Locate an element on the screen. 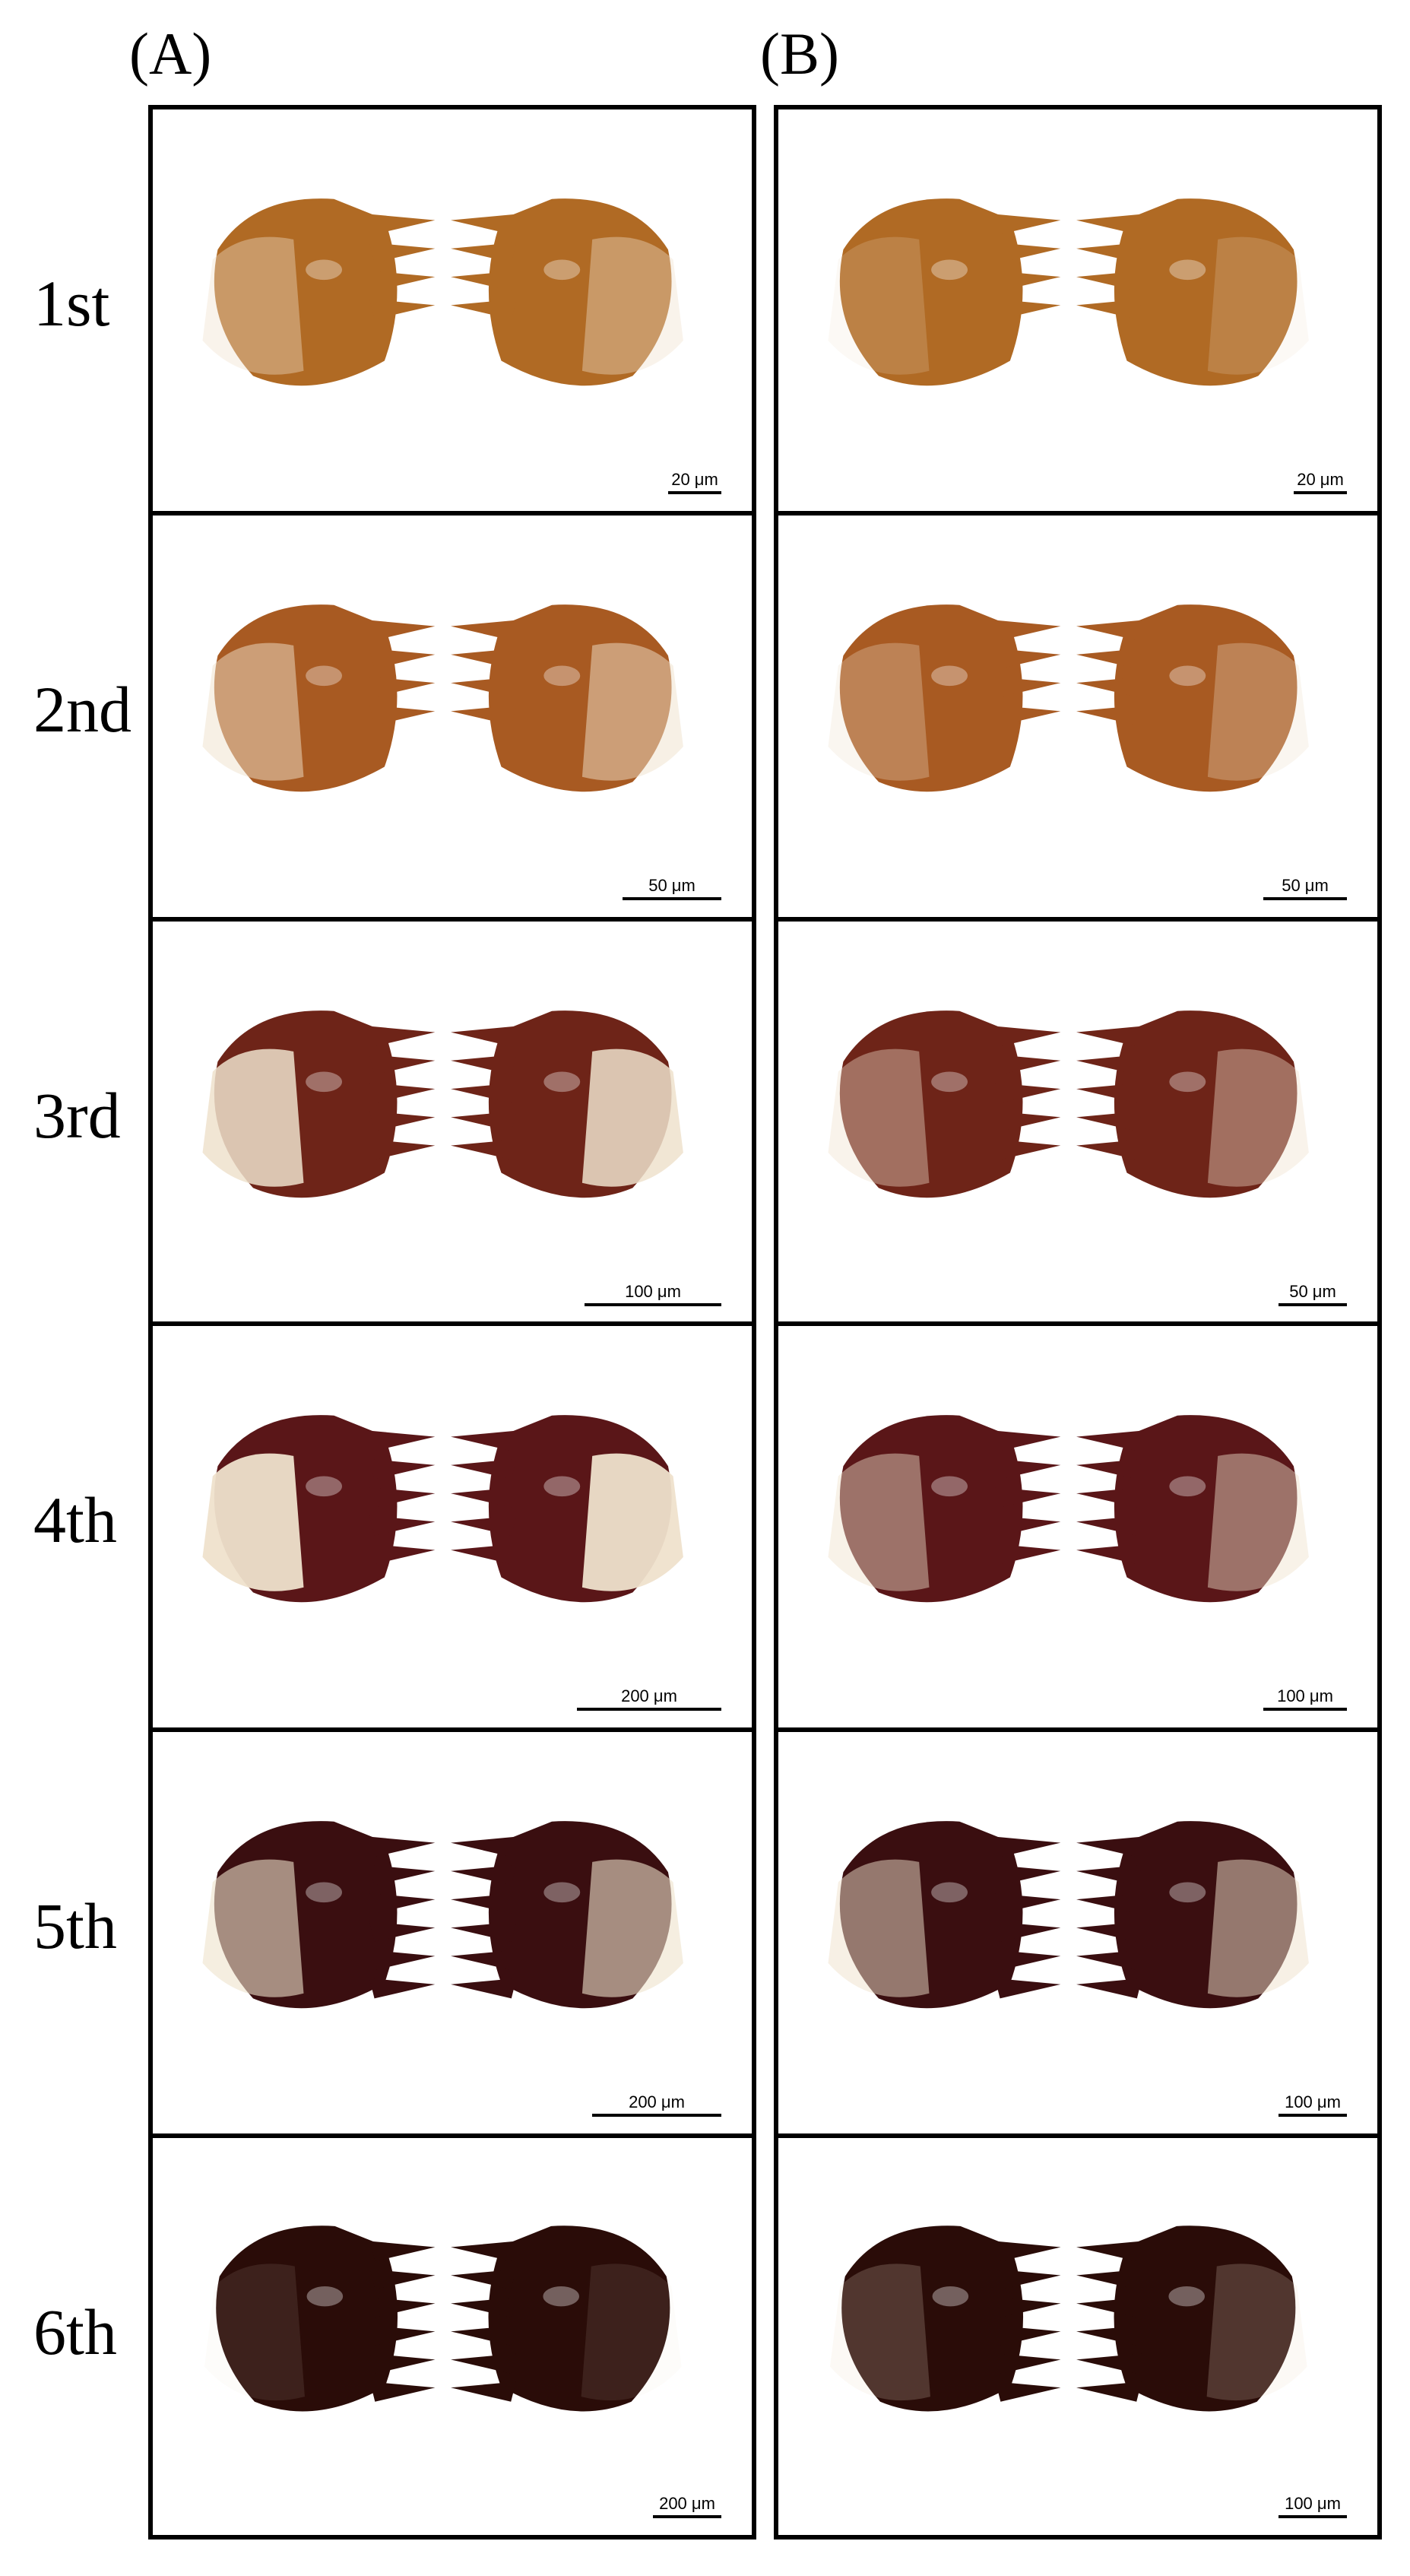 This screenshot has height=2576, width=1410. scale-bar-b-first: 20 μm is located at coordinates (1320, 482).